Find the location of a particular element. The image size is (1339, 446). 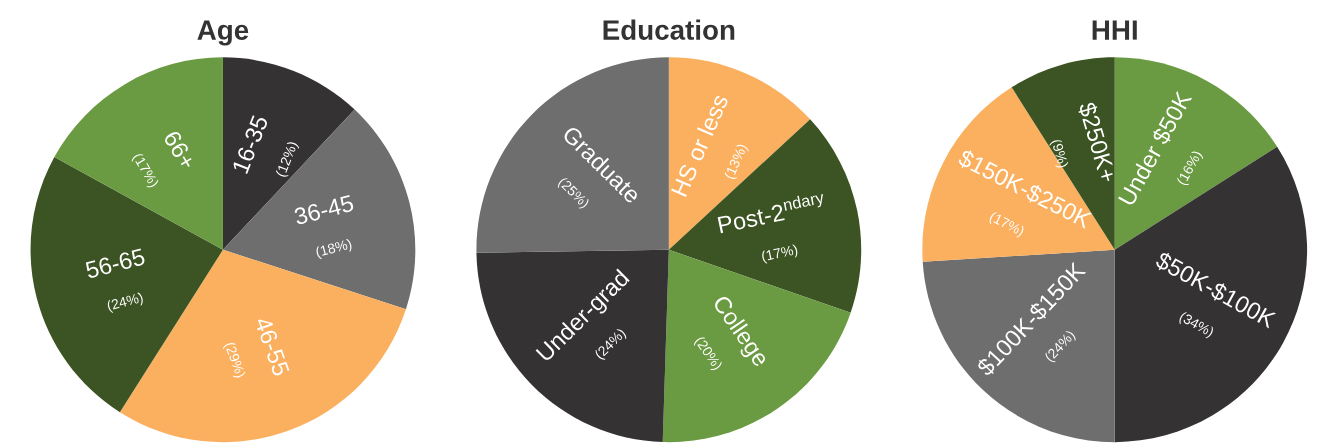

slice-label: 56-65 is located at coordinates (115, 263).